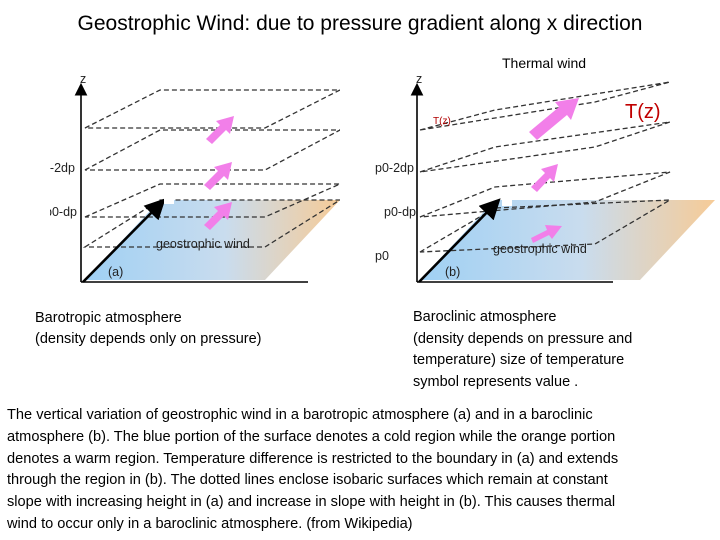 The image size is (720, 540). I want to click on surface-gradient, so click(567, 240).